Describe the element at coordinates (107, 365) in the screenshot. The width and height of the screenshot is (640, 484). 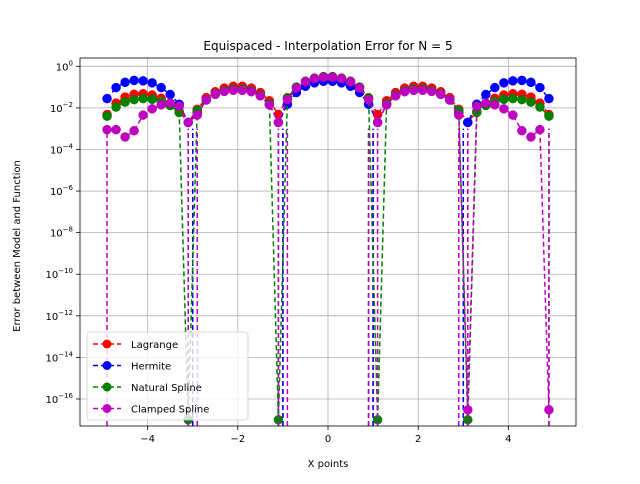
I see `legend-marker-hermite` at that location.